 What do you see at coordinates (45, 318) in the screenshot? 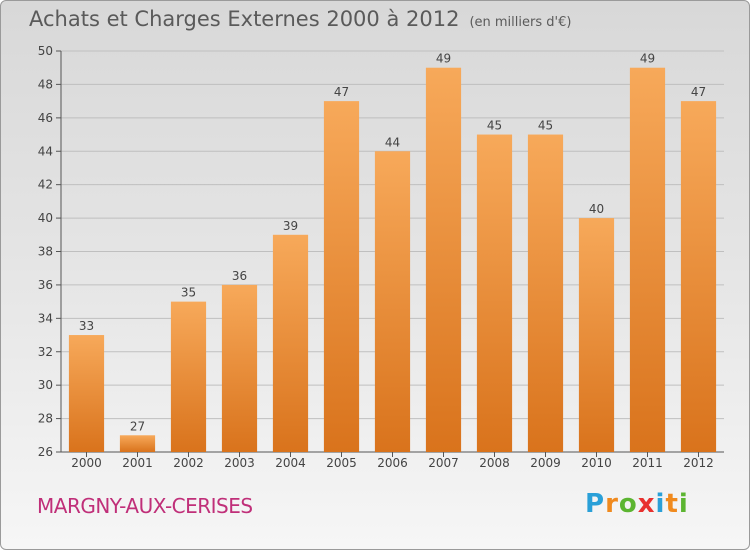
I see `y-tick-label: 34` at bounding box center [45, 318].